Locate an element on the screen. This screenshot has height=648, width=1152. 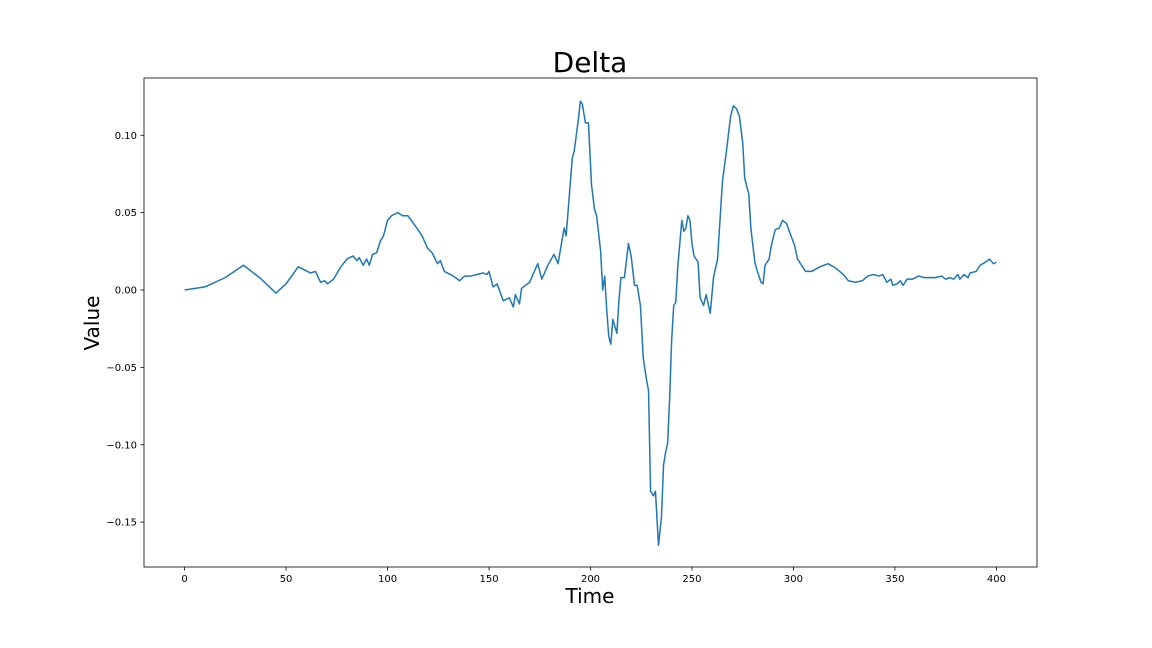
x-tick-label: 400 is located at coordinates (996, 579).